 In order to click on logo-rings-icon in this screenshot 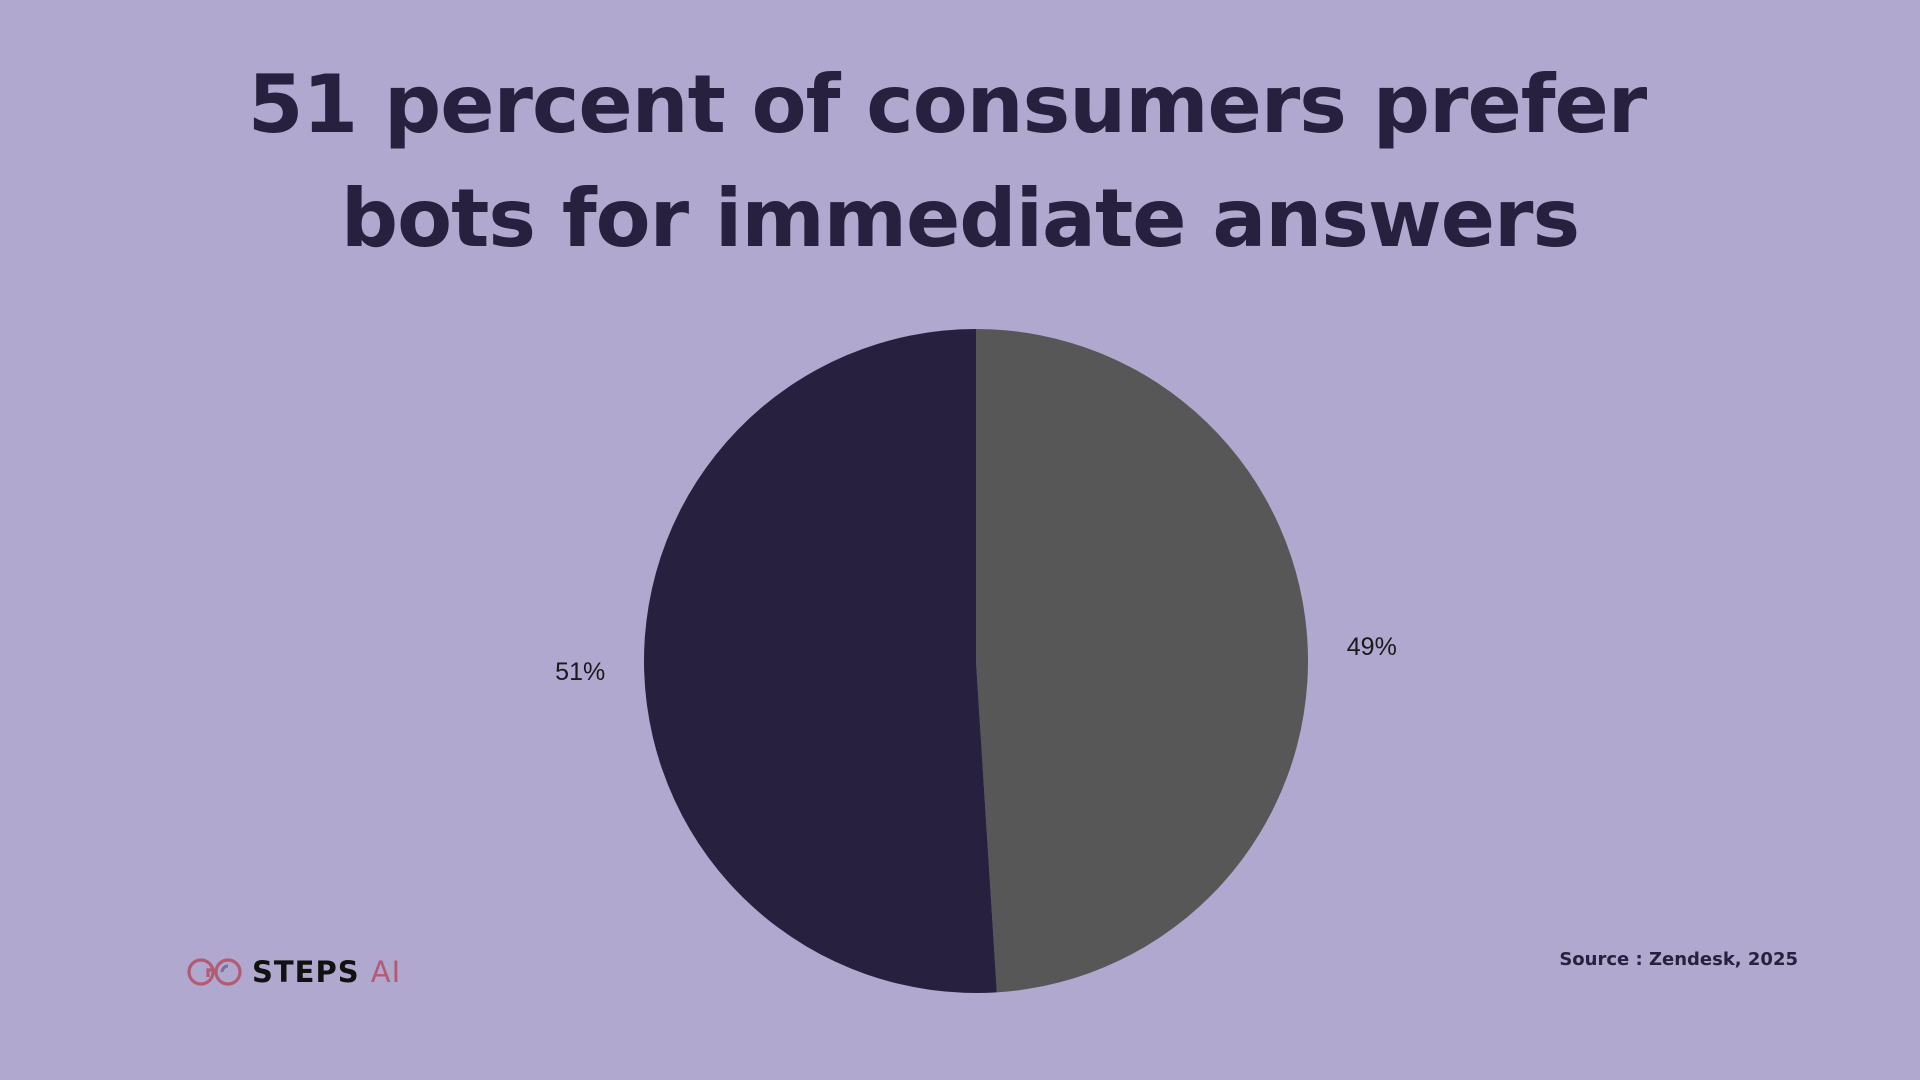, I will do `click(214, 972)`.